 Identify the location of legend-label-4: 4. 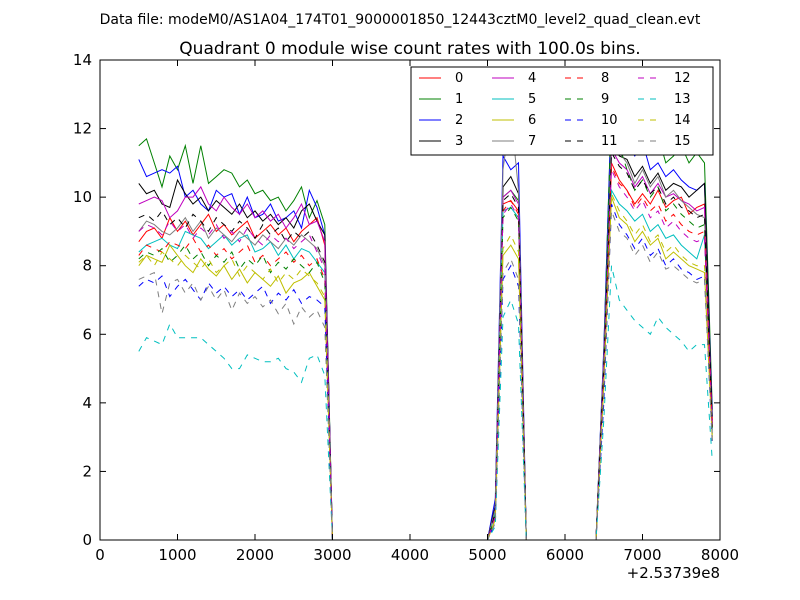
(532, 78).